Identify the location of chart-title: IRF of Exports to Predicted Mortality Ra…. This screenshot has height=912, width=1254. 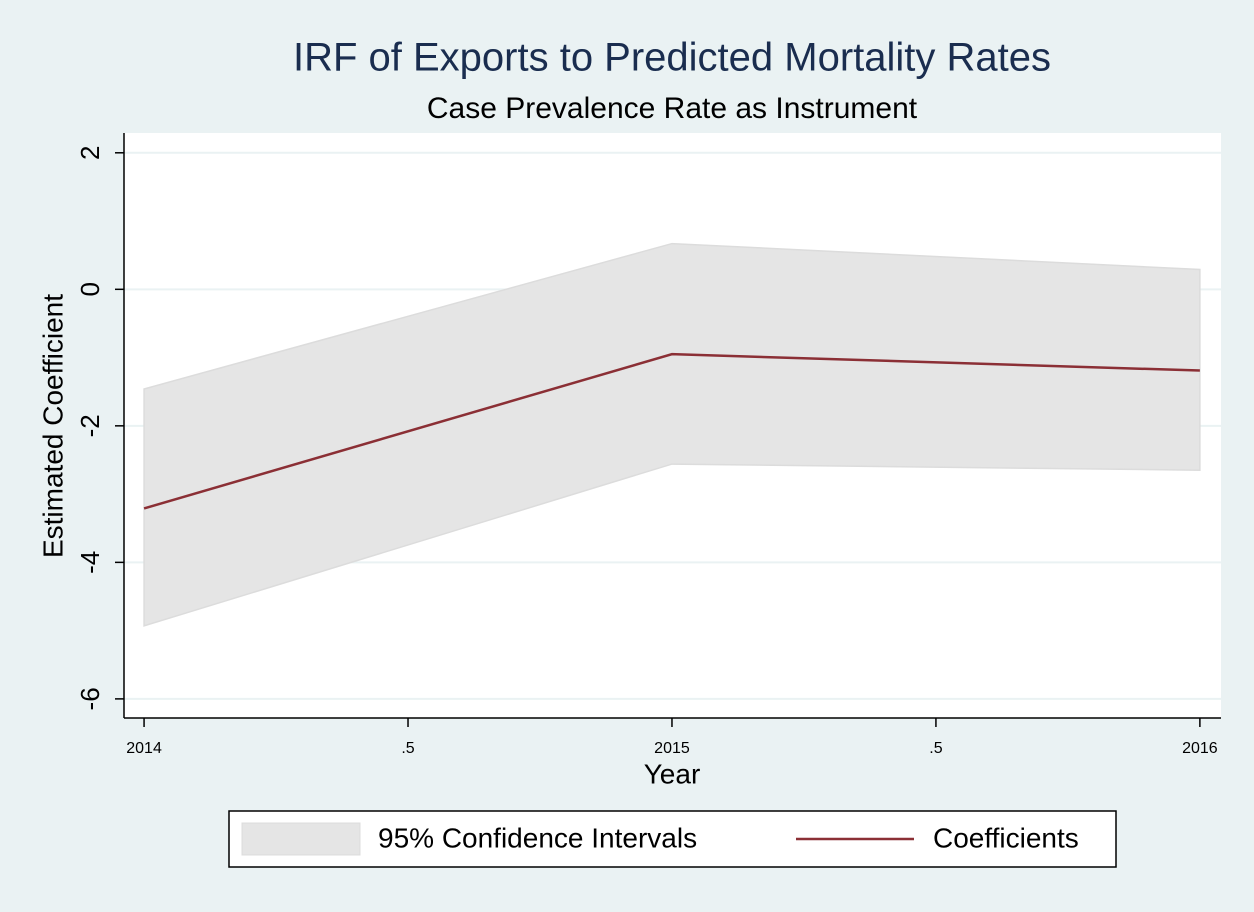
(672, 58).